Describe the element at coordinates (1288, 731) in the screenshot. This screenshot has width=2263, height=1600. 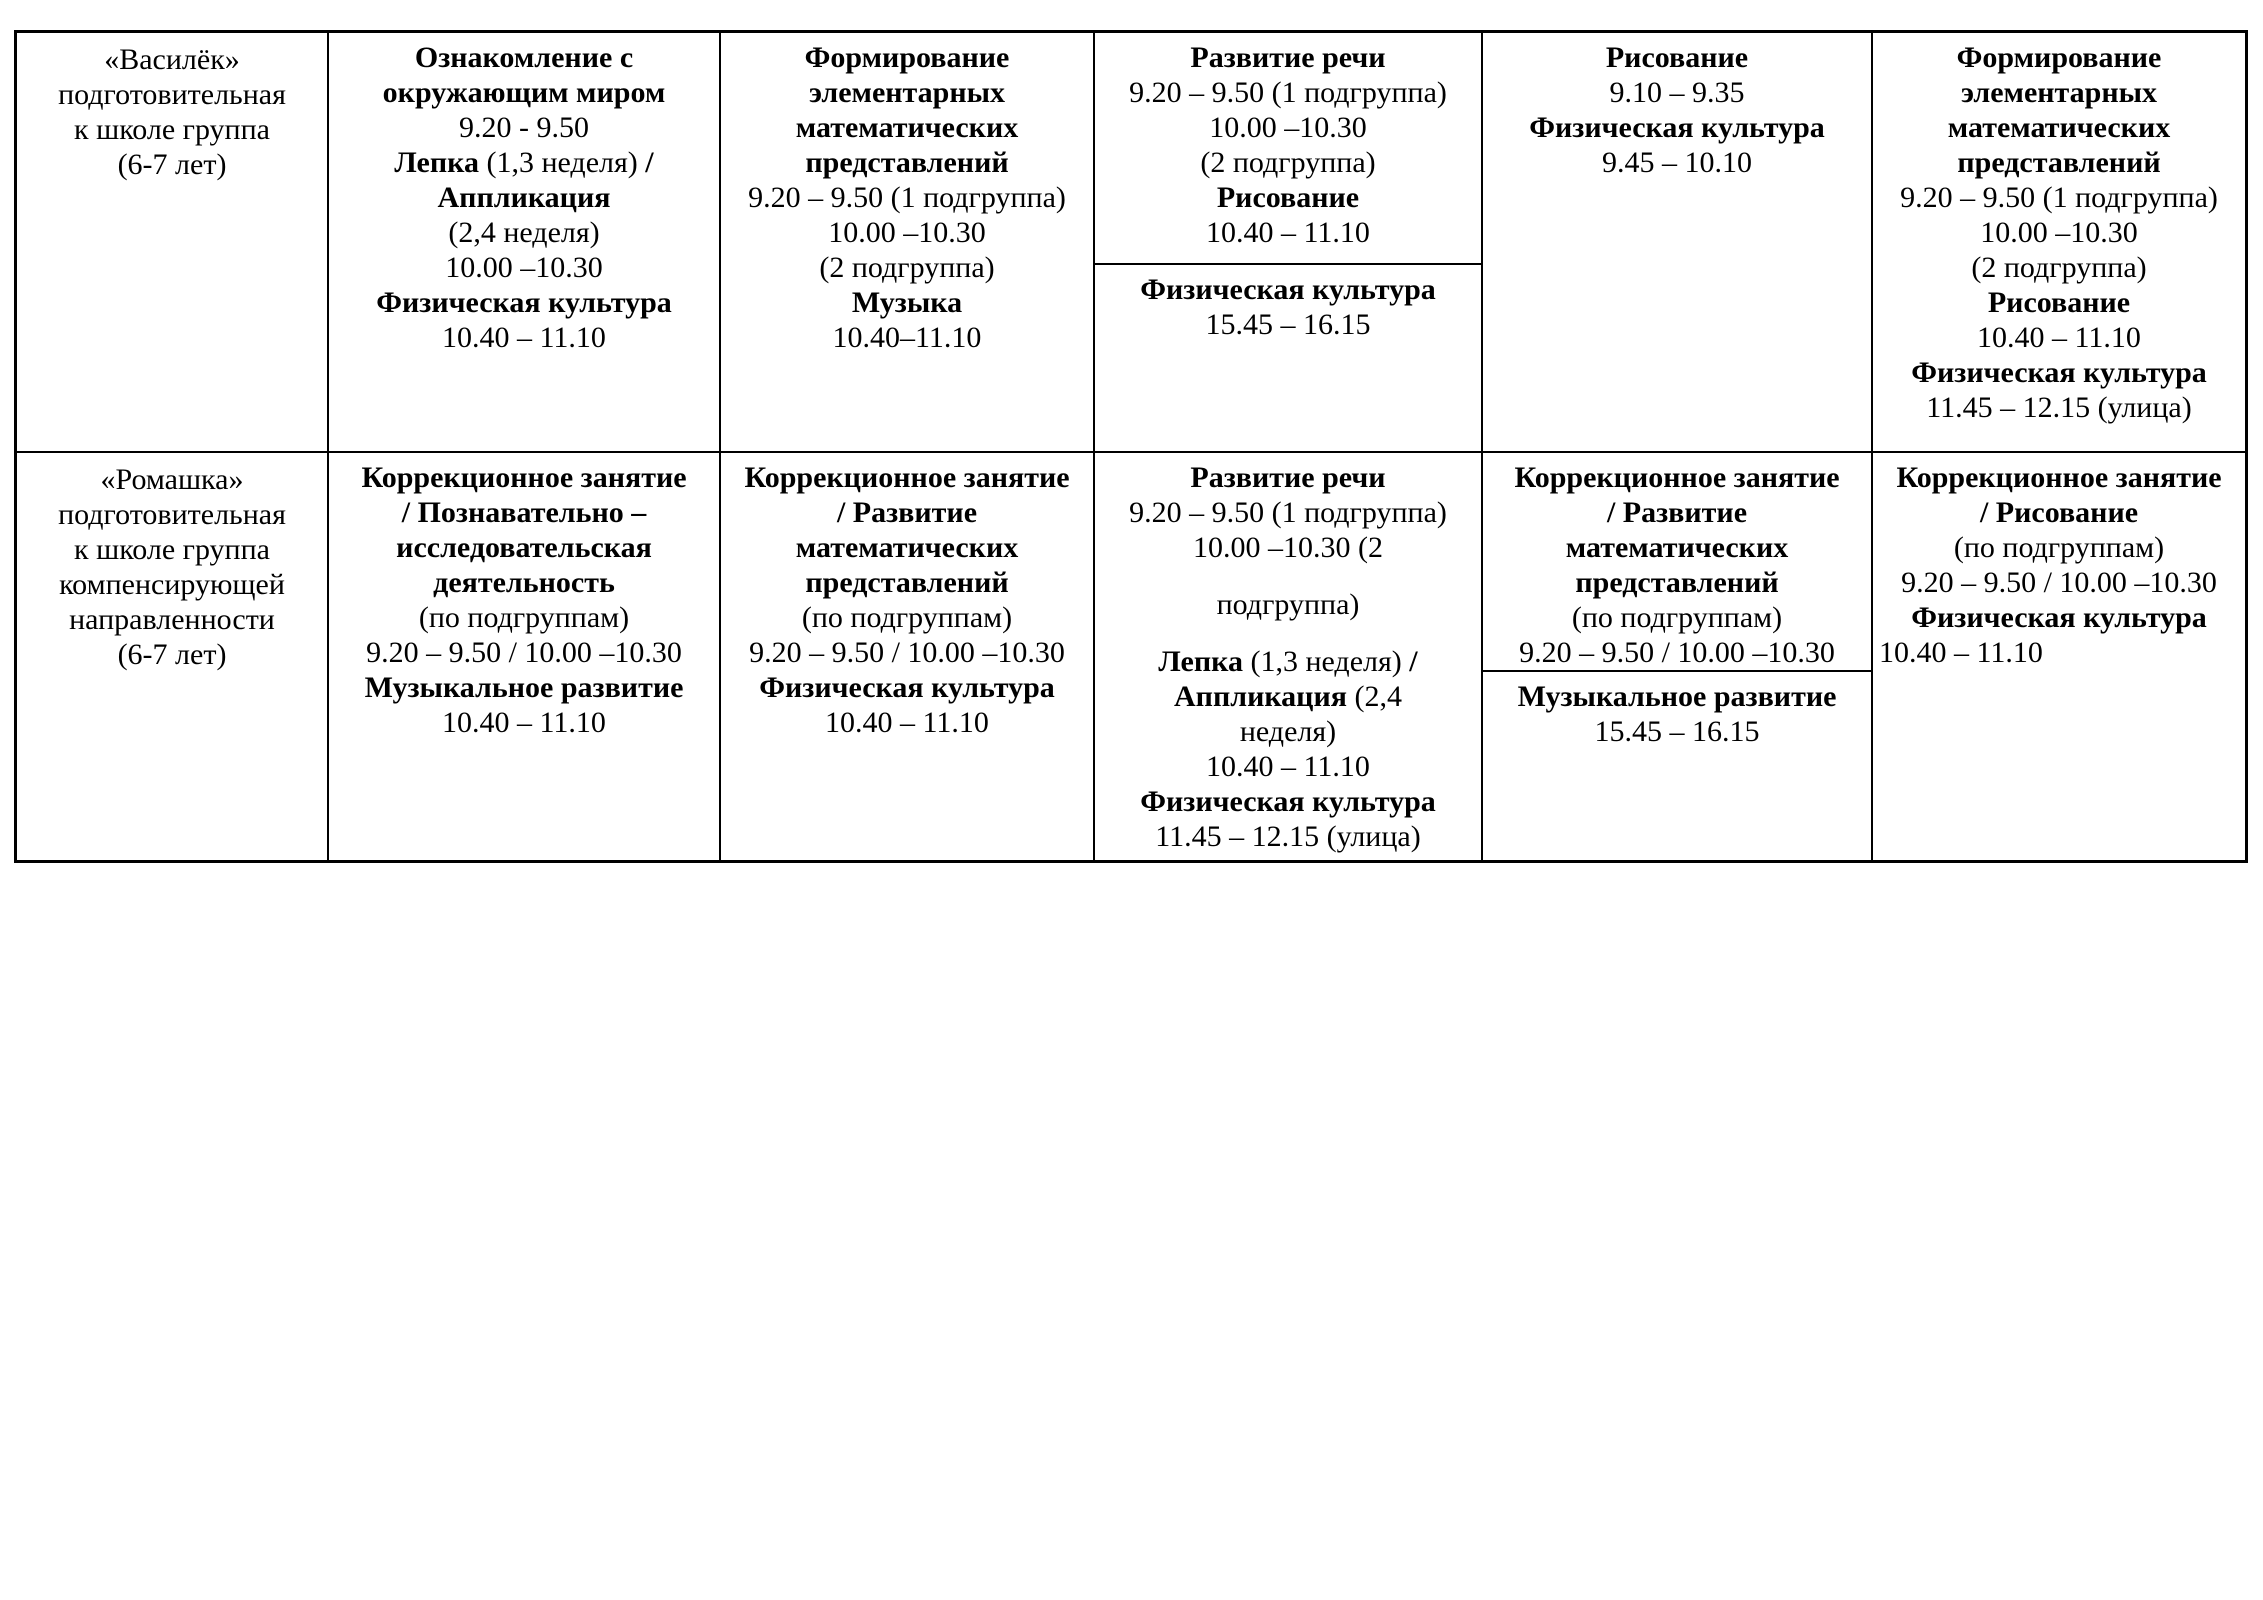
I see `lesson-detail: неделя)` at that location.